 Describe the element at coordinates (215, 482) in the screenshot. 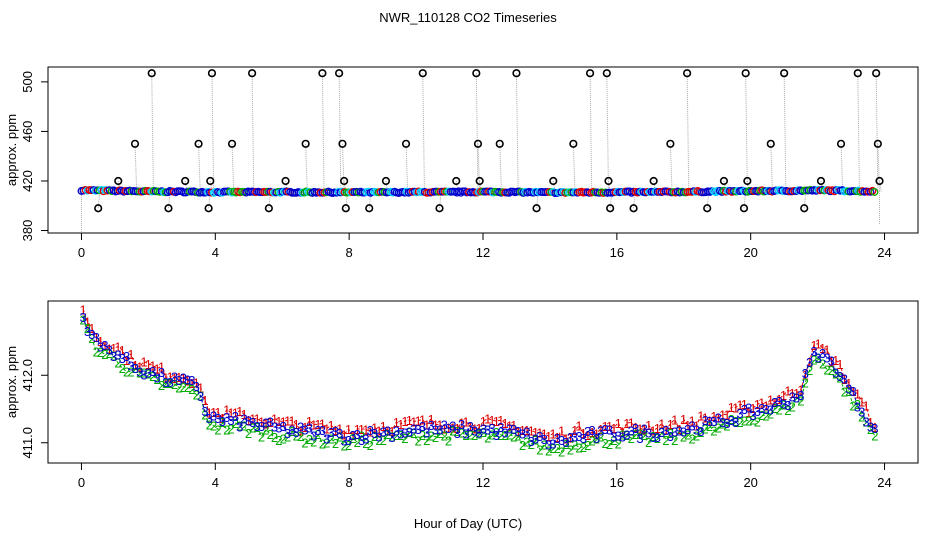

I see `x-tick-label: 4` at that location.